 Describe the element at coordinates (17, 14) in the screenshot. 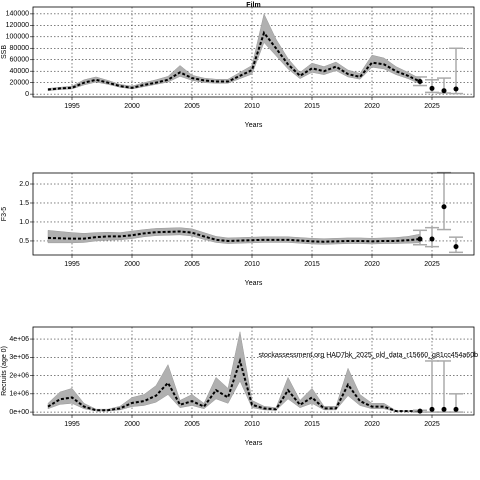

I see `y-tick-label: 140000` at that location.